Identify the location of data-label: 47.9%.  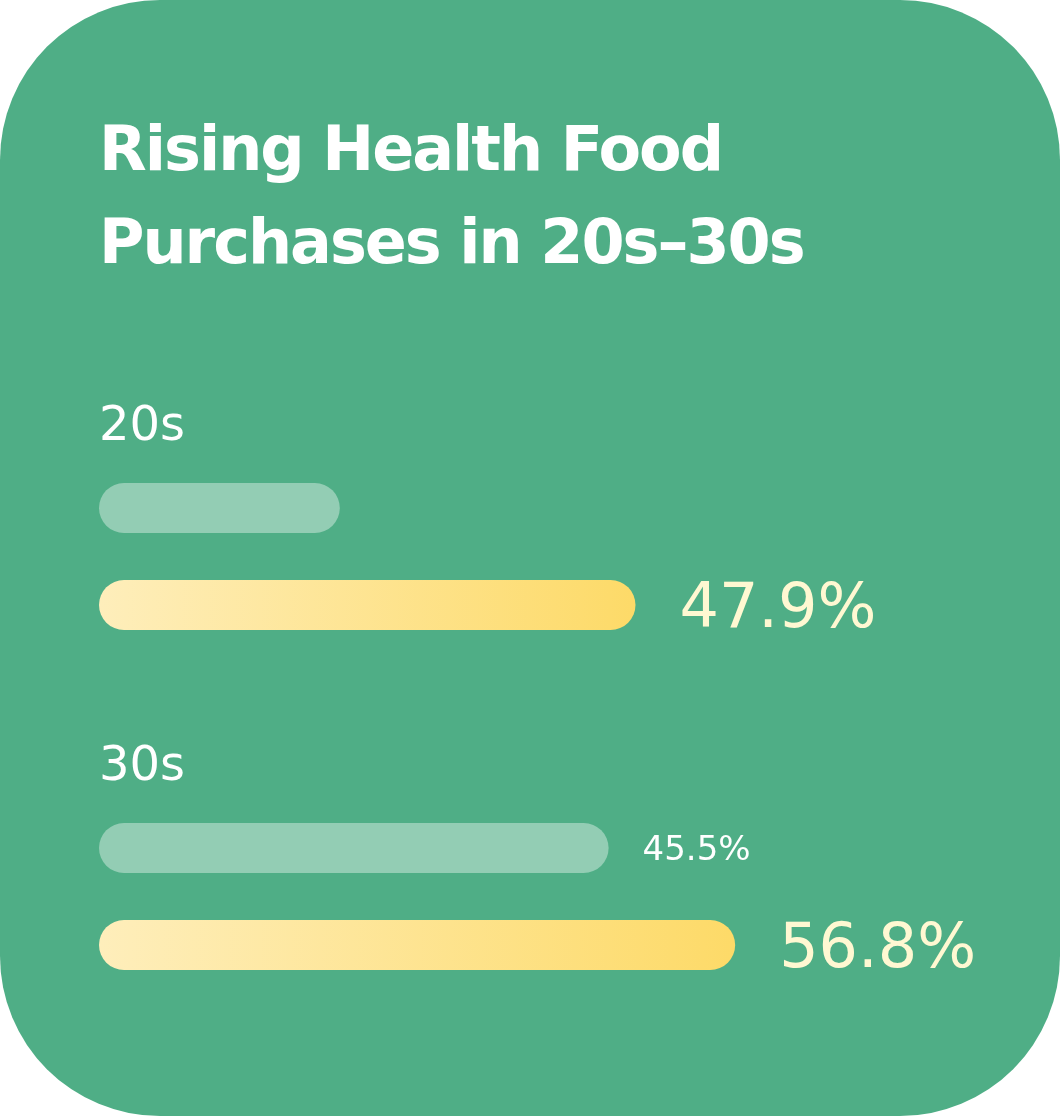
(778, 606).